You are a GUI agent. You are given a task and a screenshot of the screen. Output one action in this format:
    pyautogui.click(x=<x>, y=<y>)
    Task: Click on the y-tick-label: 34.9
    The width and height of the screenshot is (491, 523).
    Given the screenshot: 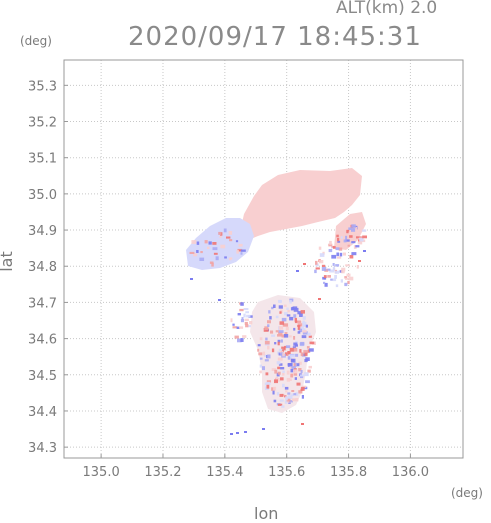 What is the action you would take?
    pyautogui.click(x=42, y=231)
    